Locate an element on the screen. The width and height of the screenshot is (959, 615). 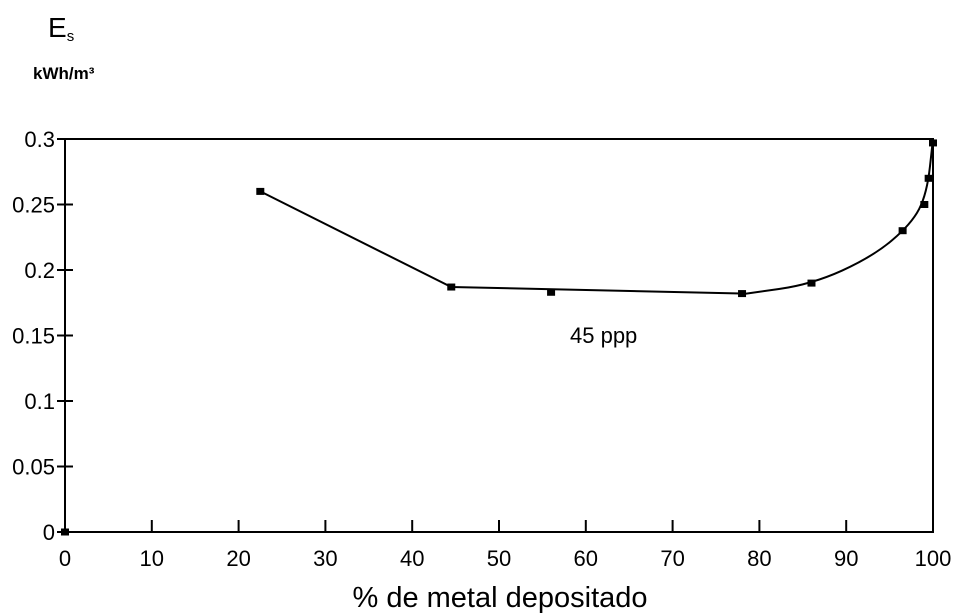
x-tick-label: 60 is located at coordinates (586, 558).